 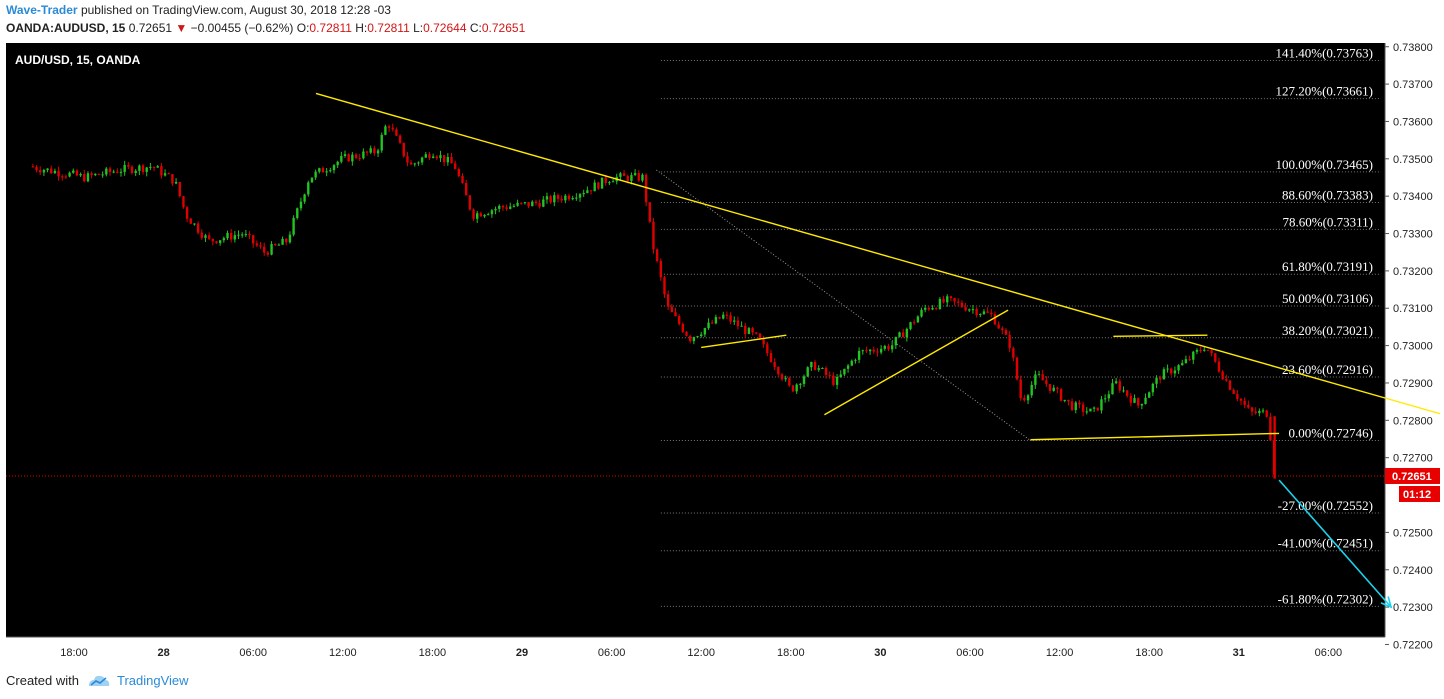 What do you see at coordinates (1325, 164) in the screenshot?
I see `fib-level-label: 100.00%(0.73465)` at bounding box center [1325, 164].